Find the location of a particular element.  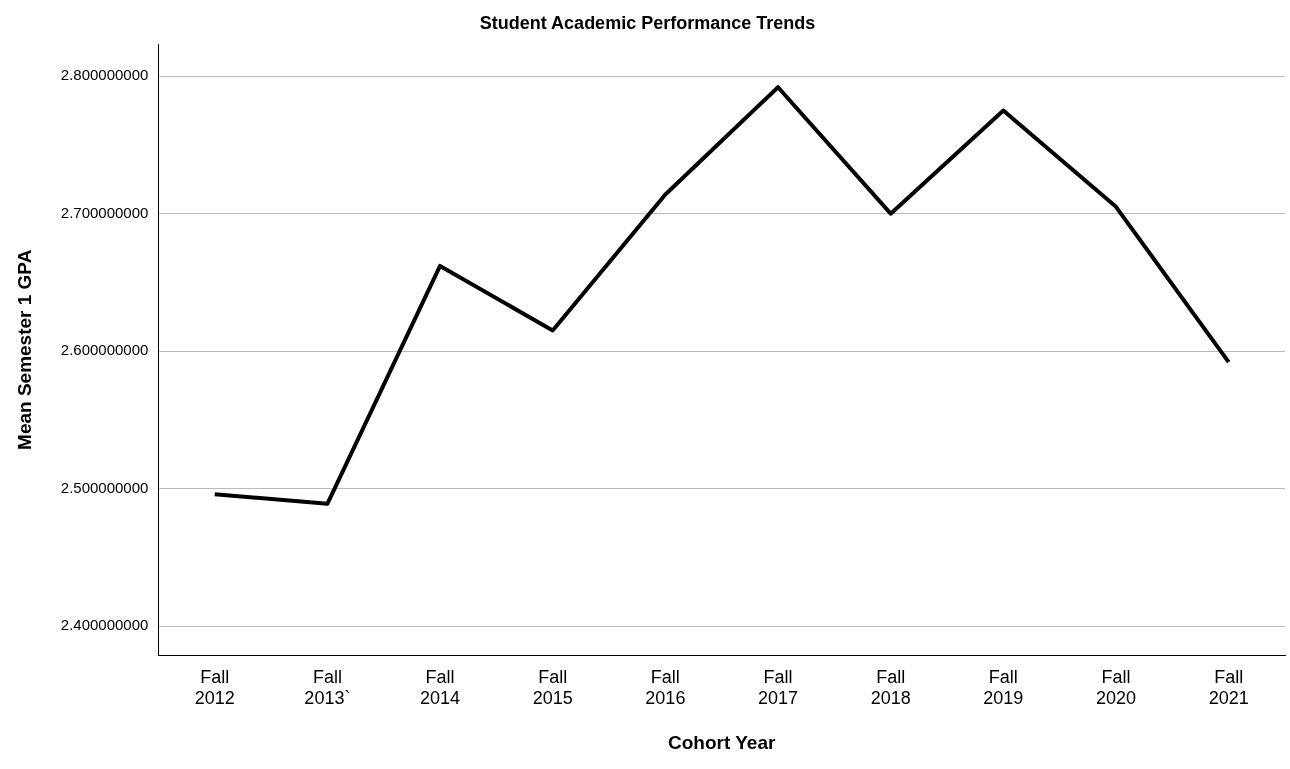

y-tick-label: 2.400000000 is located at coordinates (104, 625).